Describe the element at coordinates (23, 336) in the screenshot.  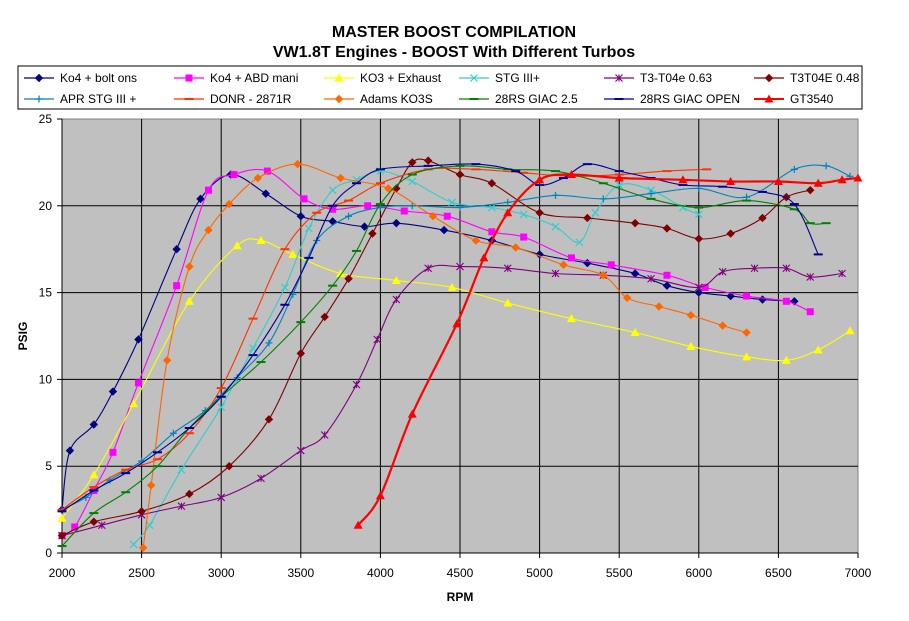
I see `y-axis-title: PSIG` at that location.